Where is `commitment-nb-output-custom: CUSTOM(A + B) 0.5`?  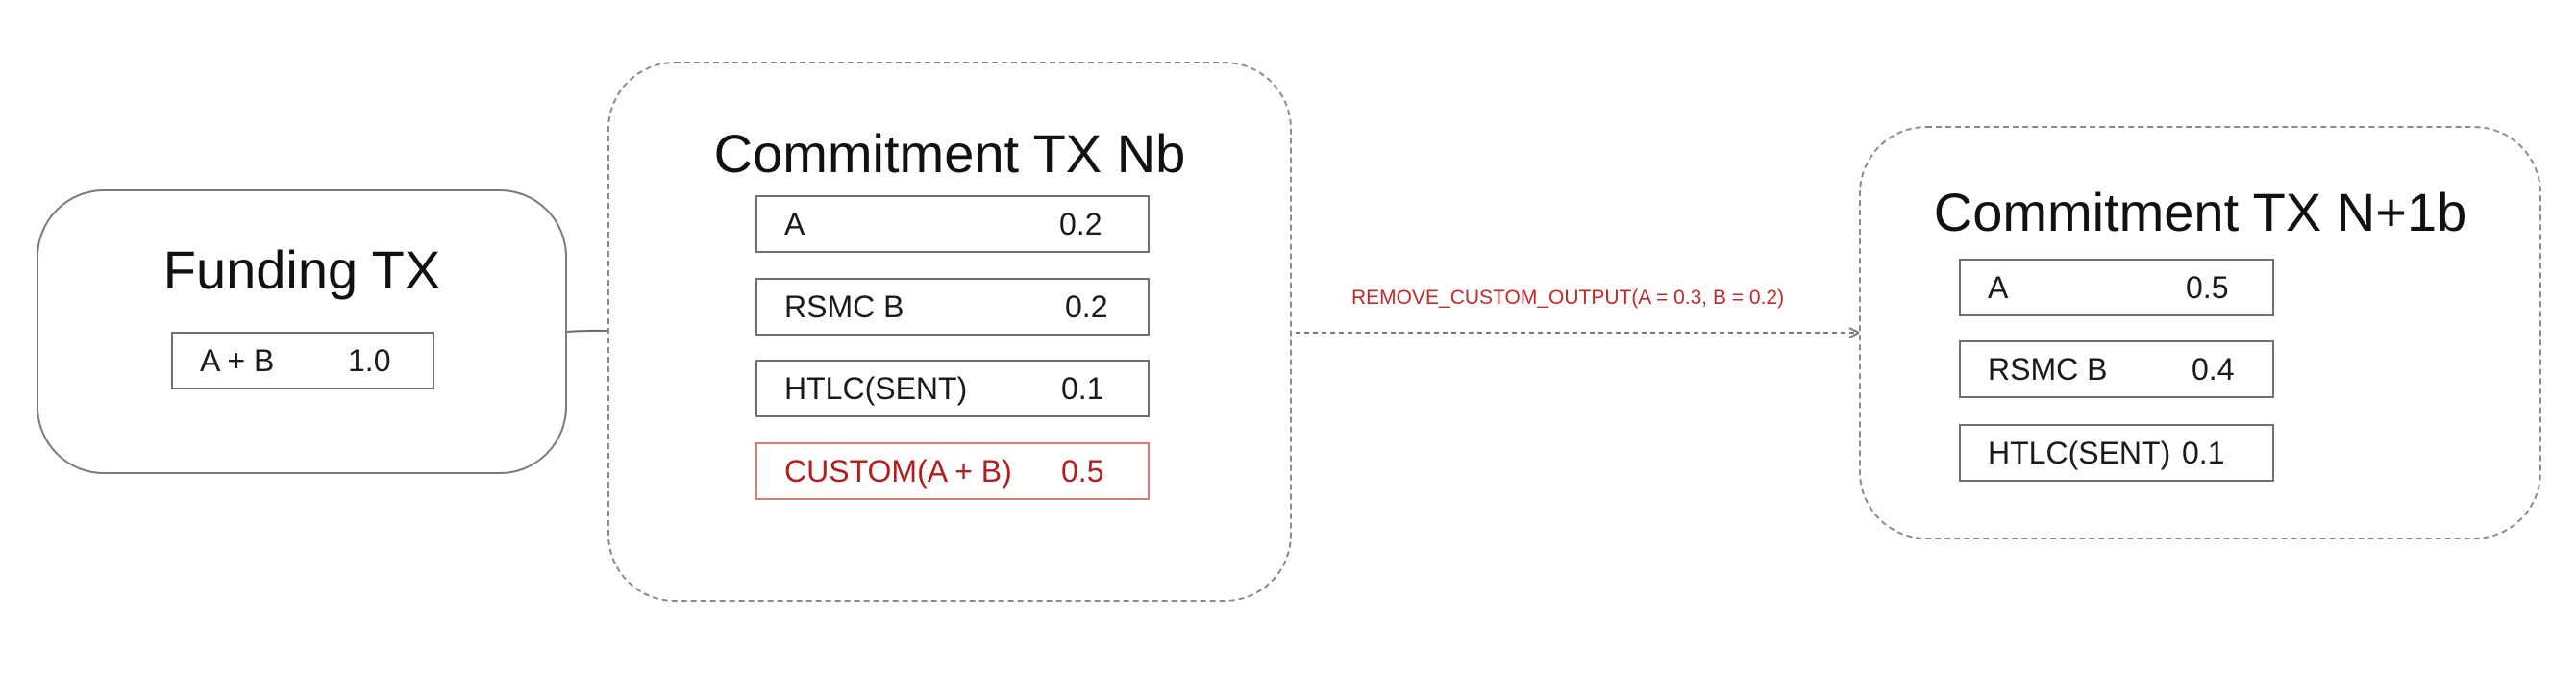
commitment-nb-output-custom: CUSTOM(A + B) 0.5 is located at coordinates (952, 471).